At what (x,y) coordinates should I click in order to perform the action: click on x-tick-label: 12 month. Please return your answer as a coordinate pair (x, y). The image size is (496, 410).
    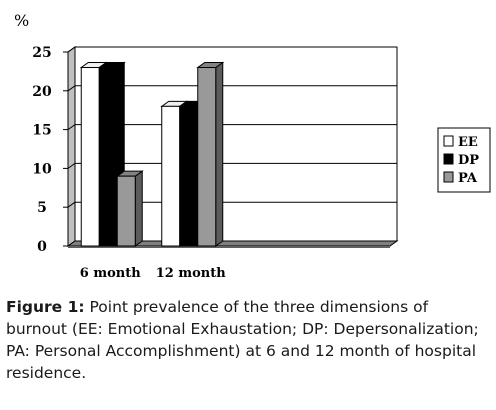
    Looking at the image, I should click on (191, 273).